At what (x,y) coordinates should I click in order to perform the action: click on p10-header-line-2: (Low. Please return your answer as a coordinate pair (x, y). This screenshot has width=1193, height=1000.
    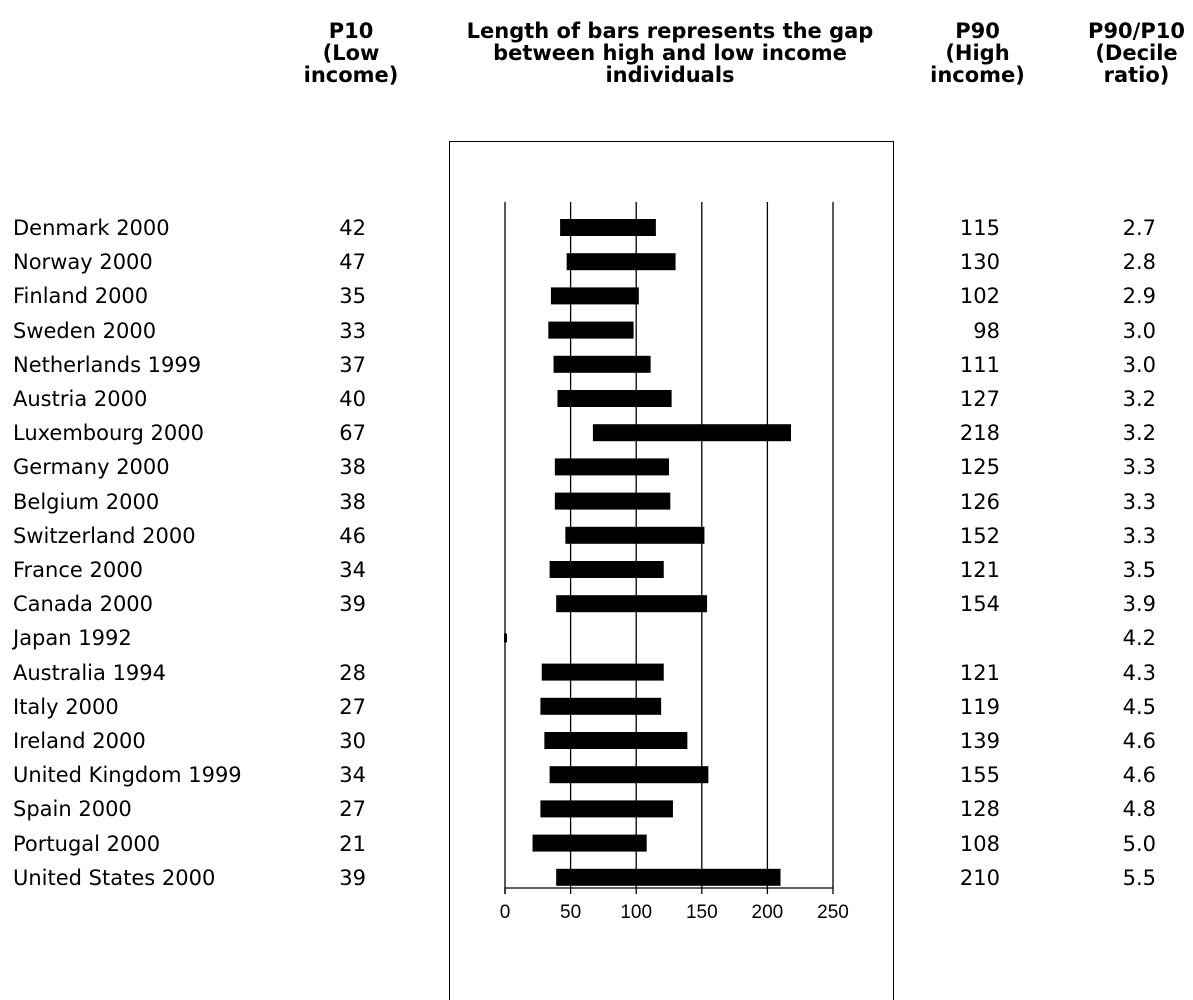
    Looking at the image, I should click on (351, 53).